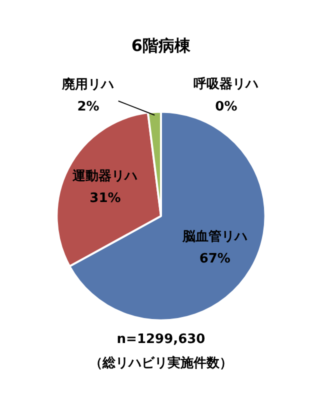 This screenshot has height=401, width=321. What do you see at coordinates (214, 236) in the screenshot?
I see `slice-label: 脳血管リハ` at bounding box center [214, 236].